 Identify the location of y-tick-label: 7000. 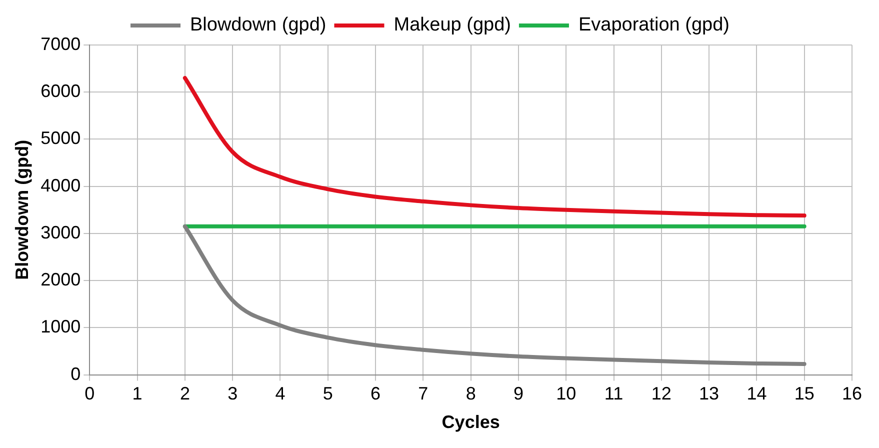
(60, 44).